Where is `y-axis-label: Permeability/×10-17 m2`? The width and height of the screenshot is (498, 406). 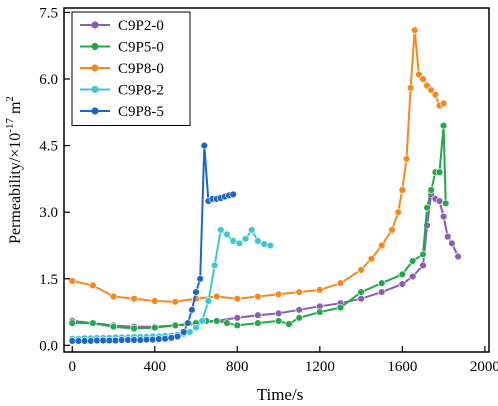
y-axis-label: Permeability/×10-17 m2 is located at coordinates (14, 170).